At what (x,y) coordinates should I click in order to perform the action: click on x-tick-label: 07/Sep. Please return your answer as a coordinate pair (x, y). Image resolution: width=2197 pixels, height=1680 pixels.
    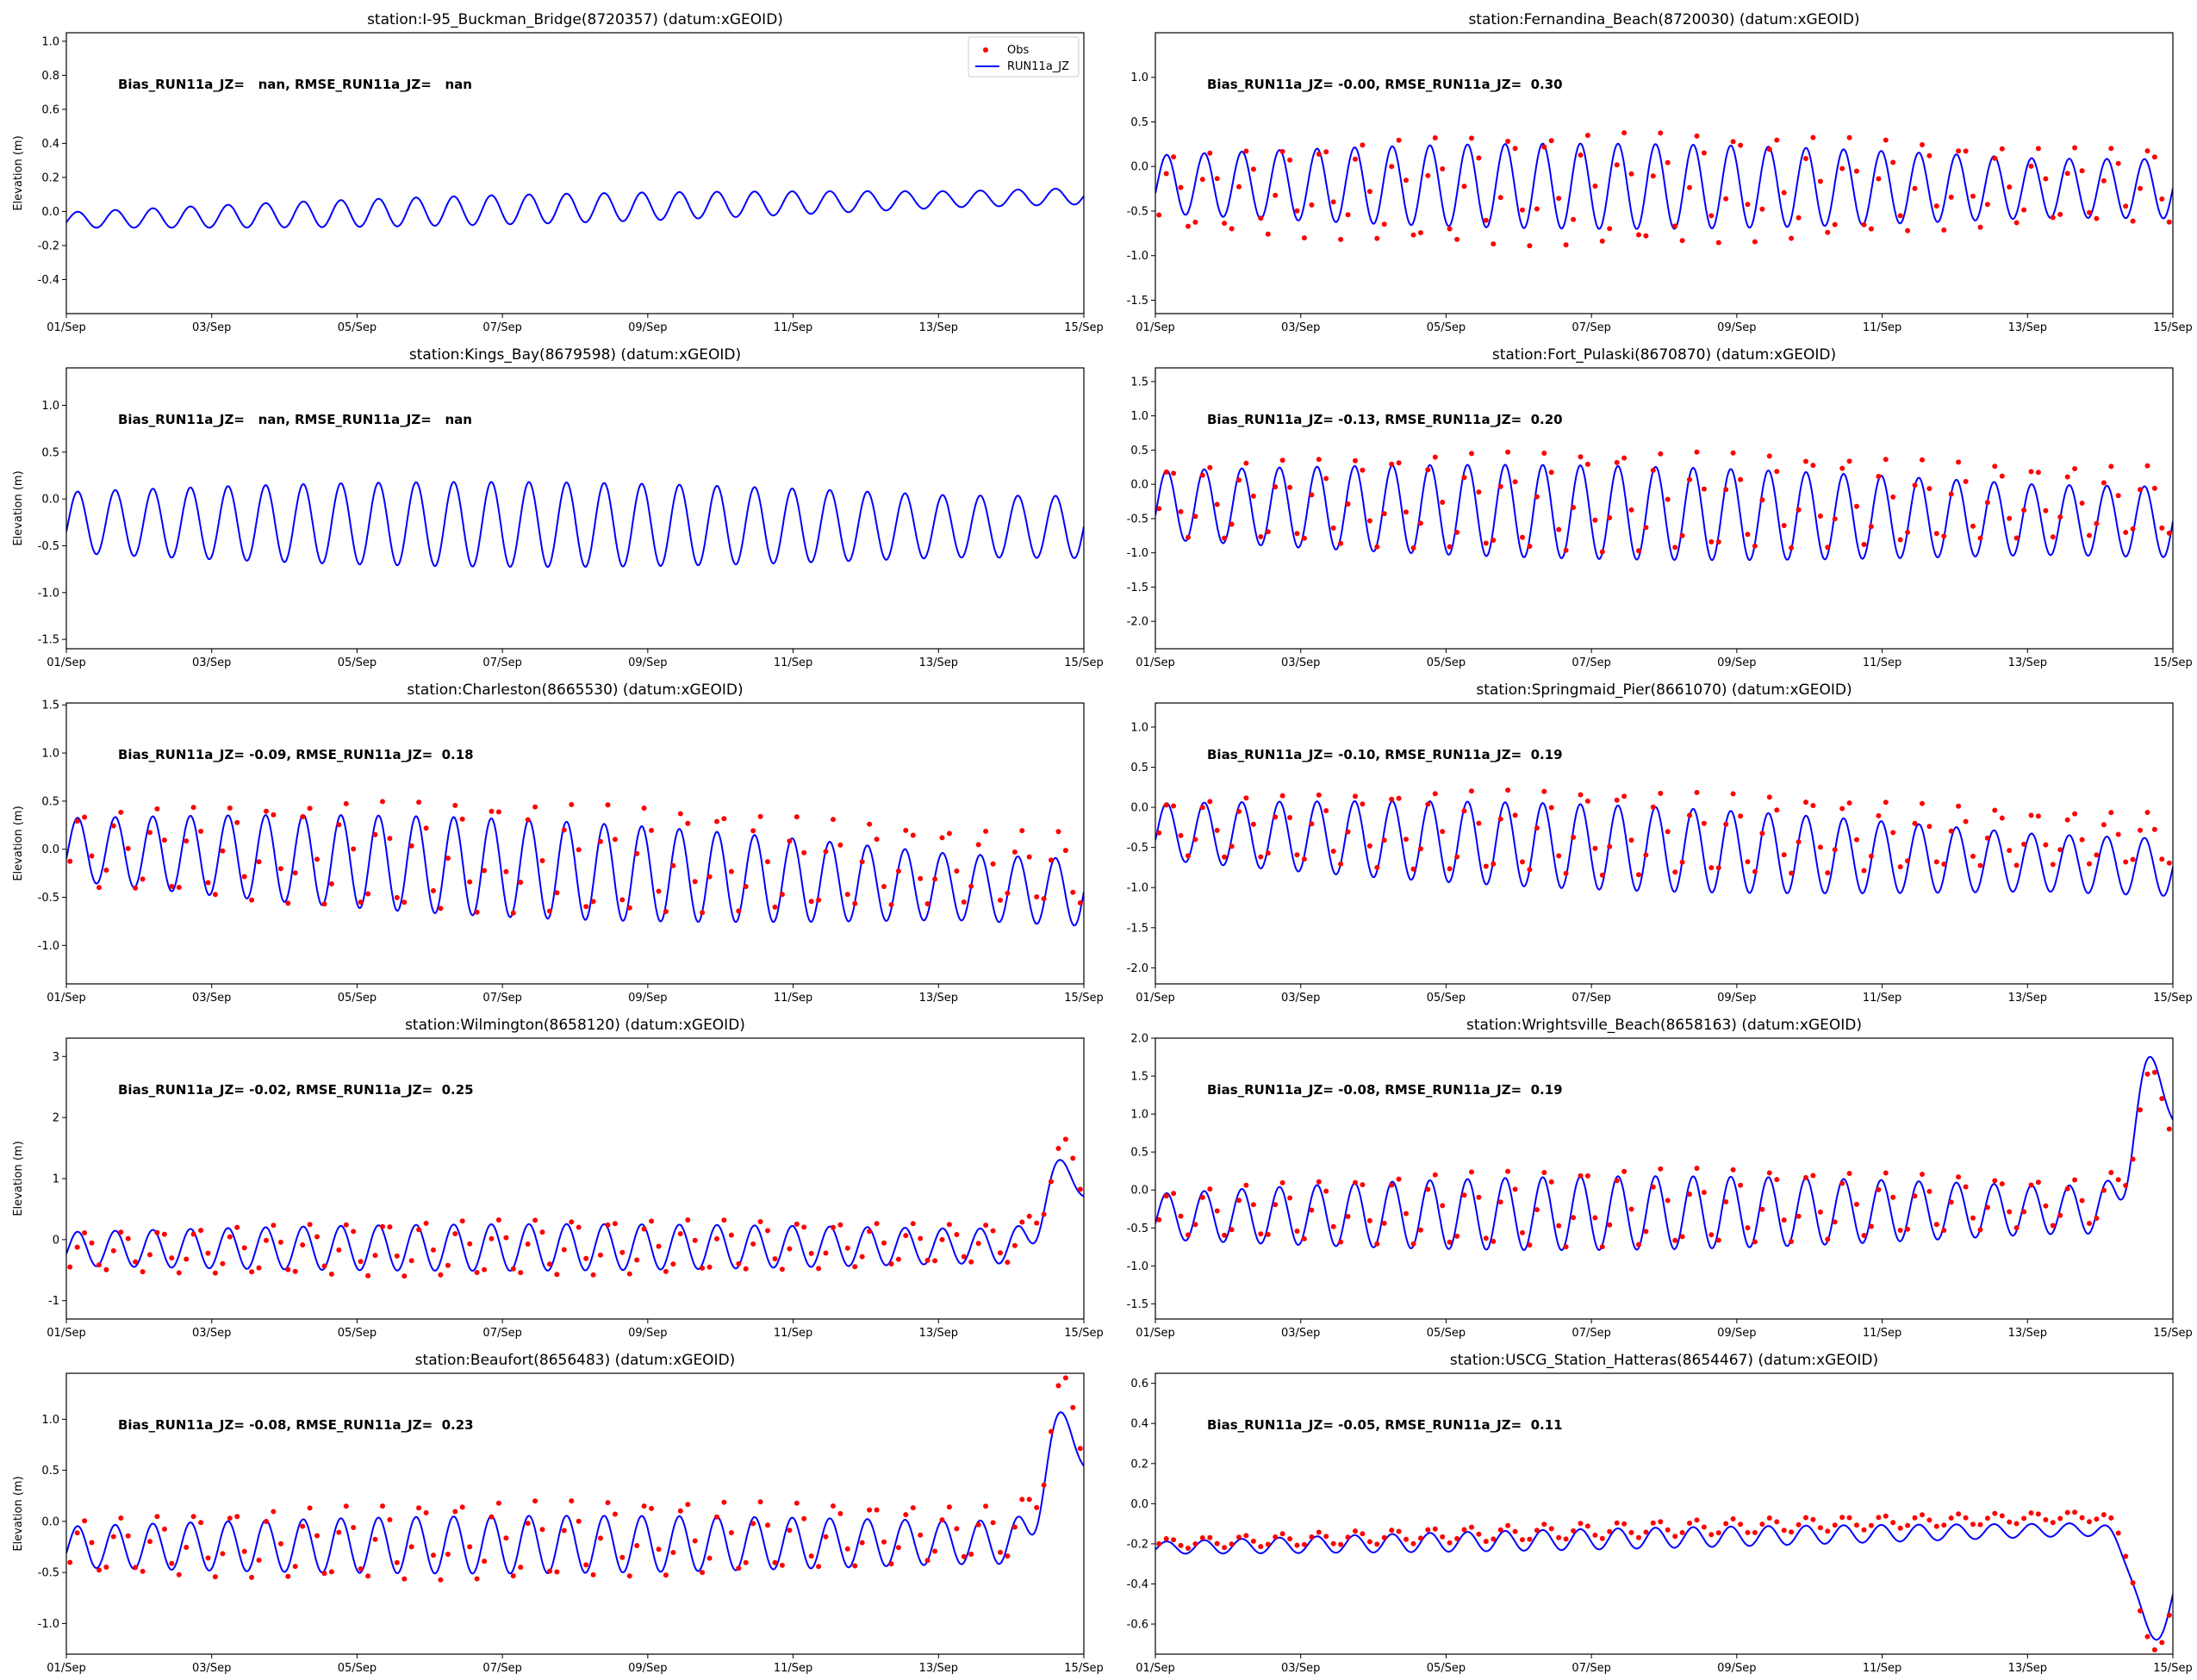
    Looking at the image, I should click on (1591, 328).